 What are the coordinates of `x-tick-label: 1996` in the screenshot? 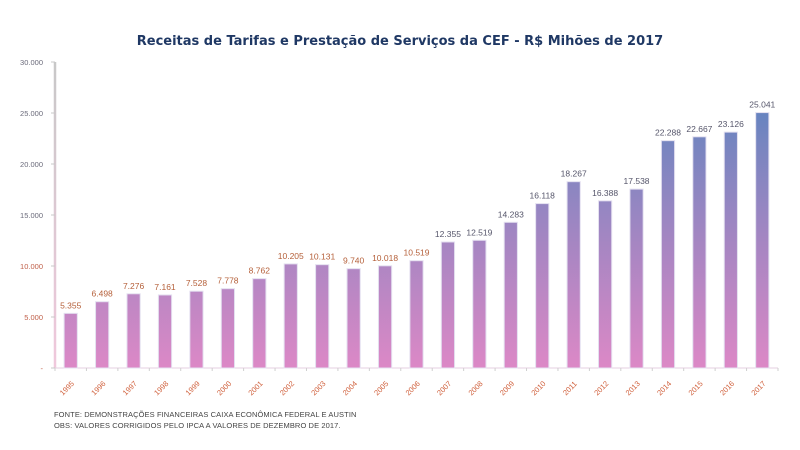 It's located at (98, 388).